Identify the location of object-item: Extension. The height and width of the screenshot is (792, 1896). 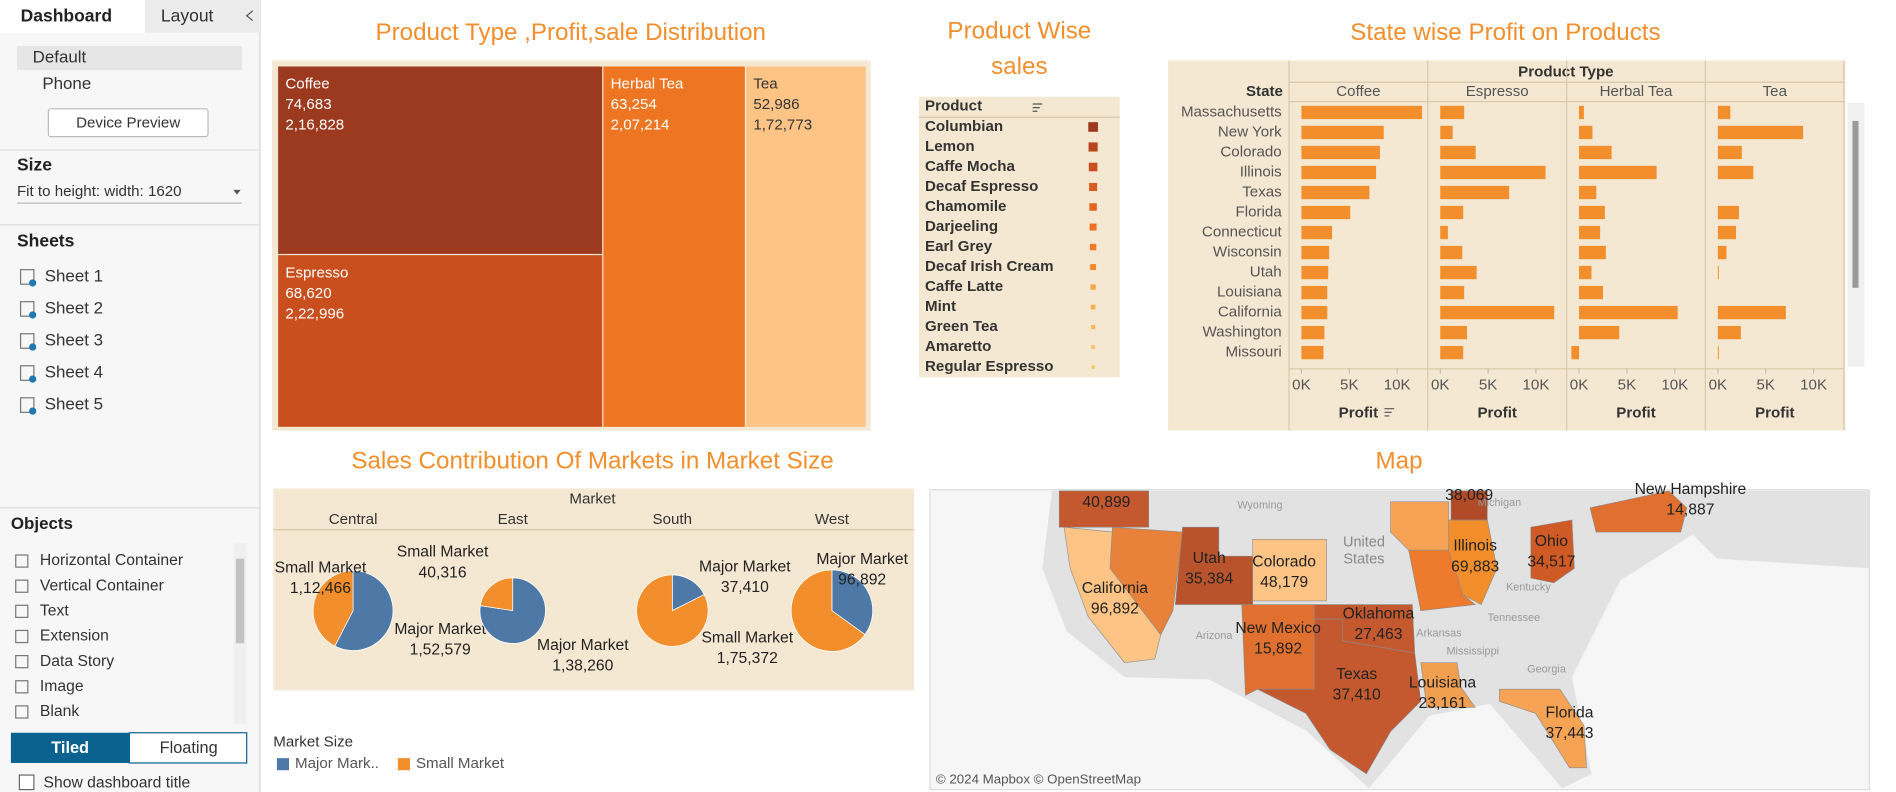
(74, 636).